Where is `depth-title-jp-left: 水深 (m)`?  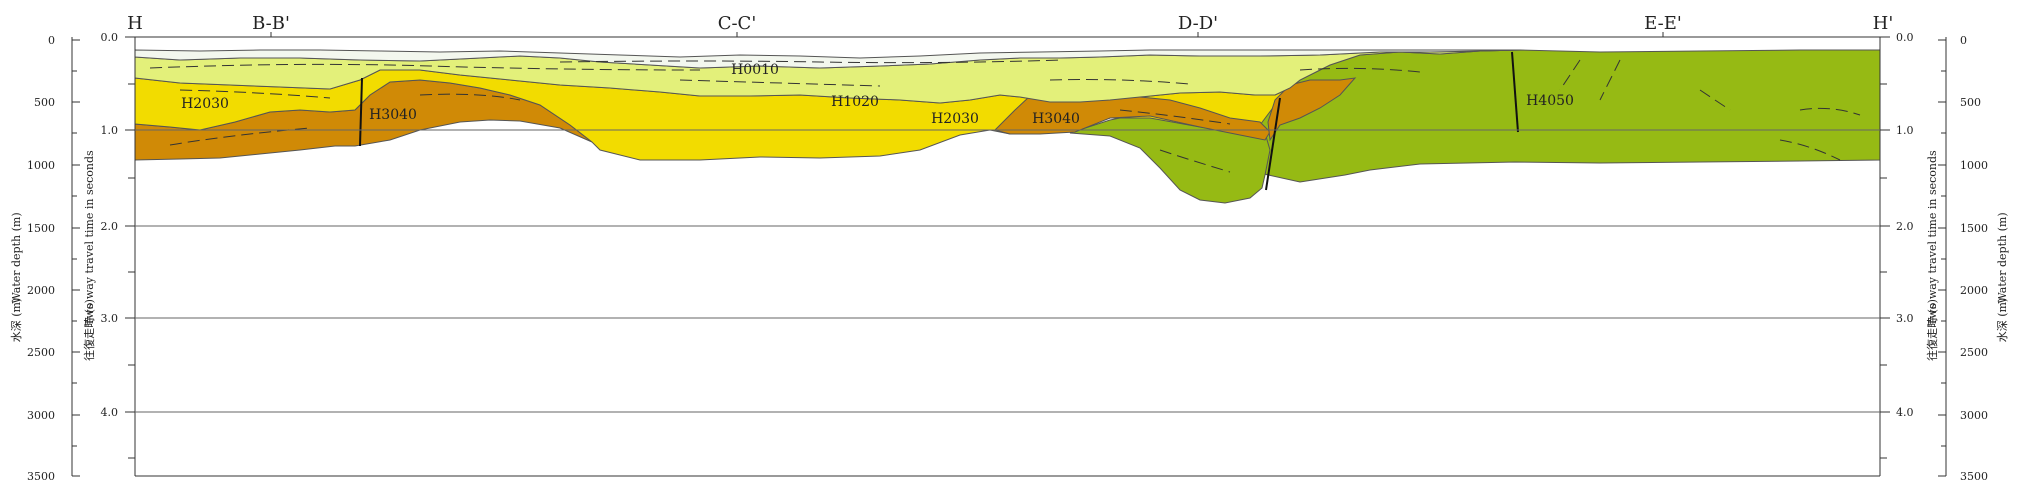
depth-title-jp-left: 水深 (m) is located at coordinates (16, 320).